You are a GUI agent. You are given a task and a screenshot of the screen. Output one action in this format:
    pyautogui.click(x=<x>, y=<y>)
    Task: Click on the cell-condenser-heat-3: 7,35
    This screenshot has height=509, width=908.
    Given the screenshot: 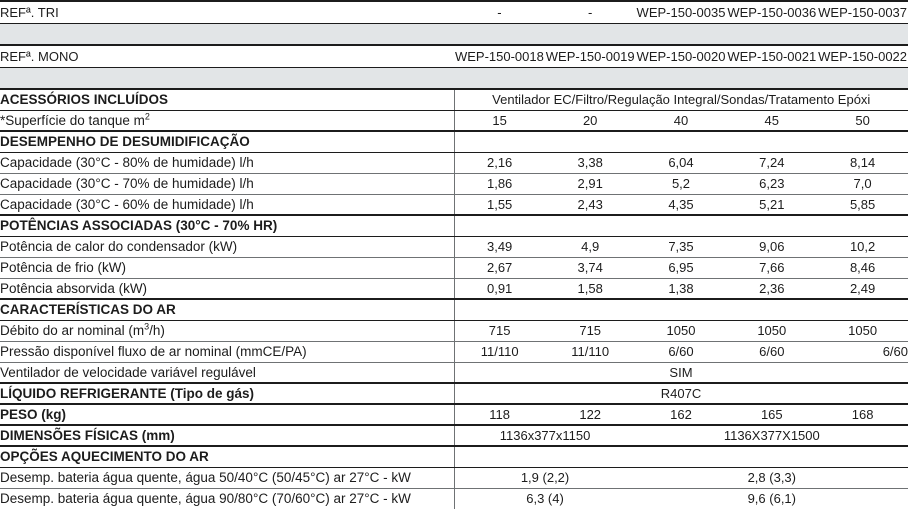 What is the action you would take?
    pyautogui.click(x=681, y=246)
    